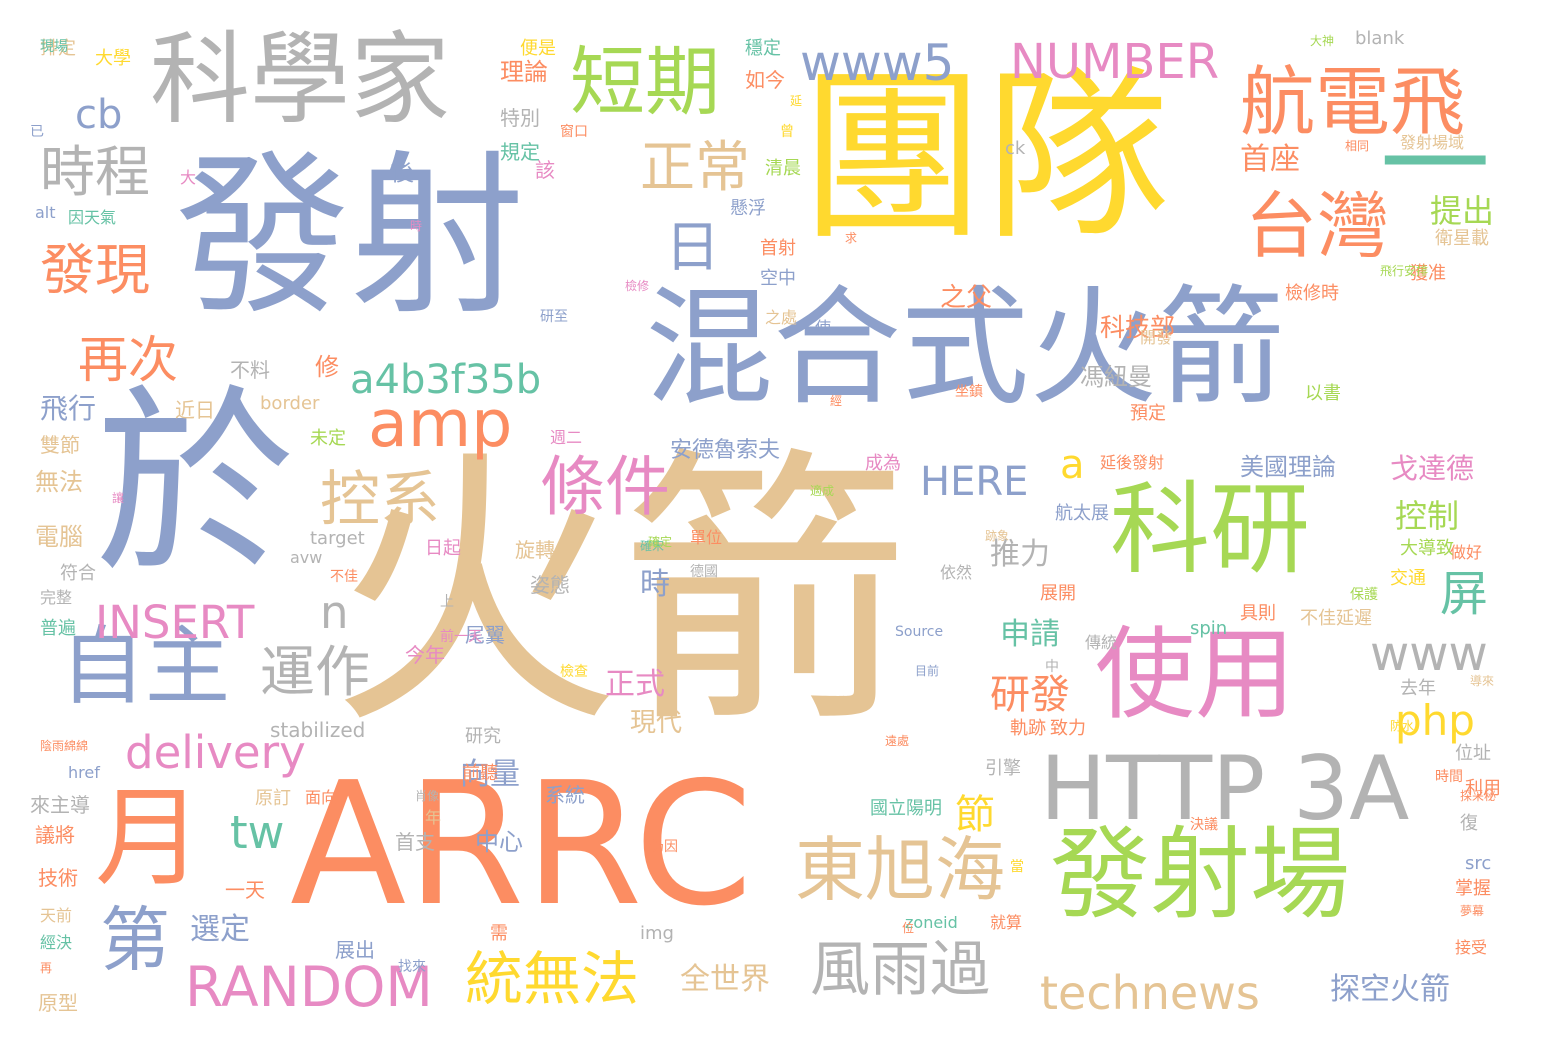 This screenshot has height=1052, width=1548. I want to click on cloud-word: 軌跡, so click(1028, 728).